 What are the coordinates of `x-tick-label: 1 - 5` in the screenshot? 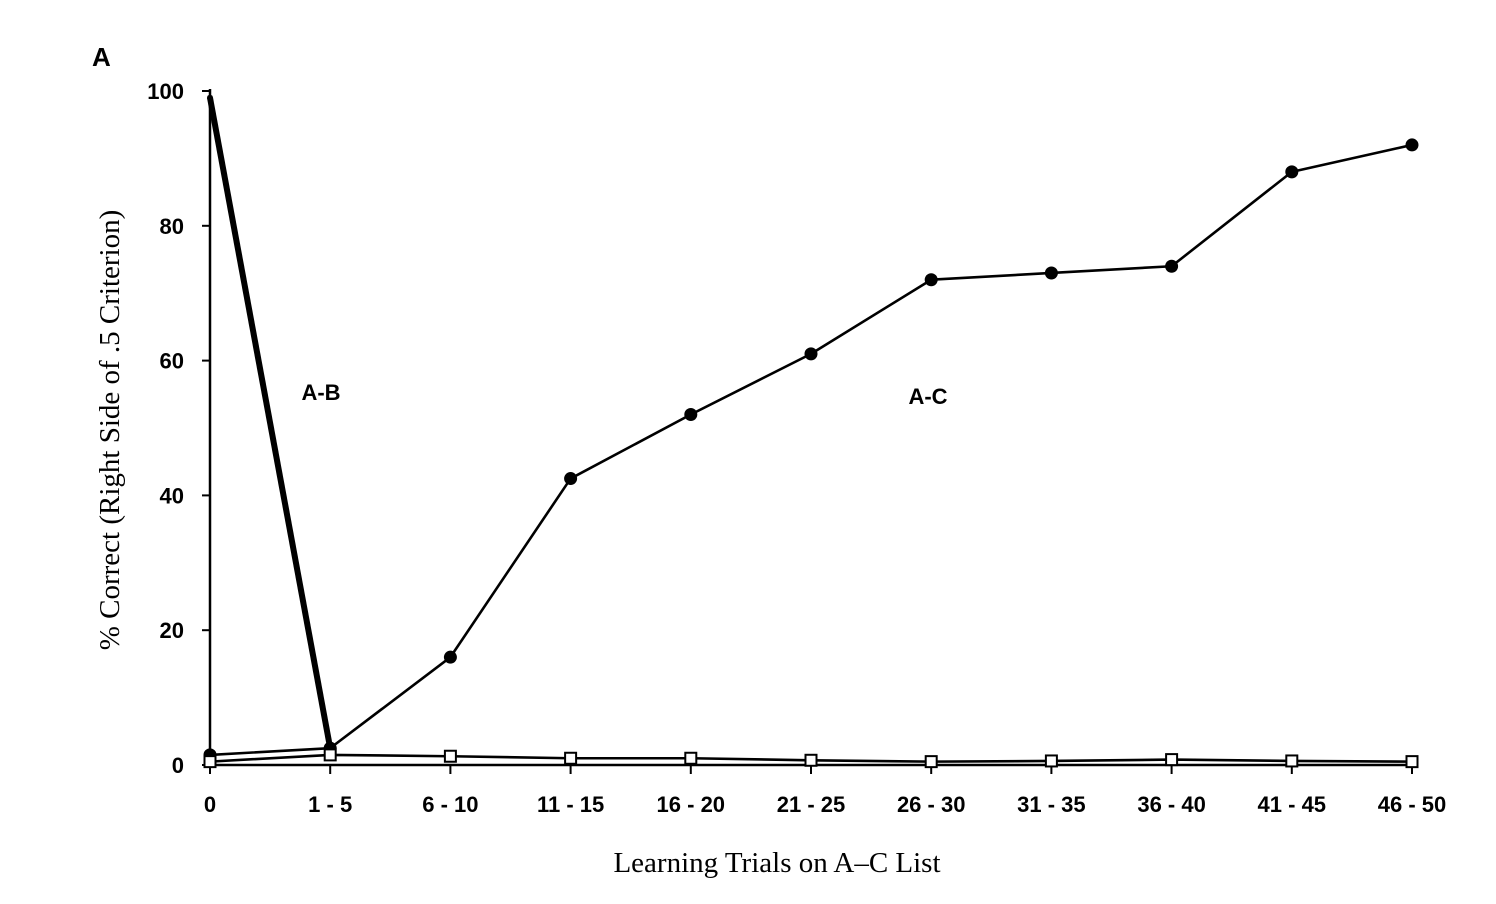 It's located at (330, 804).